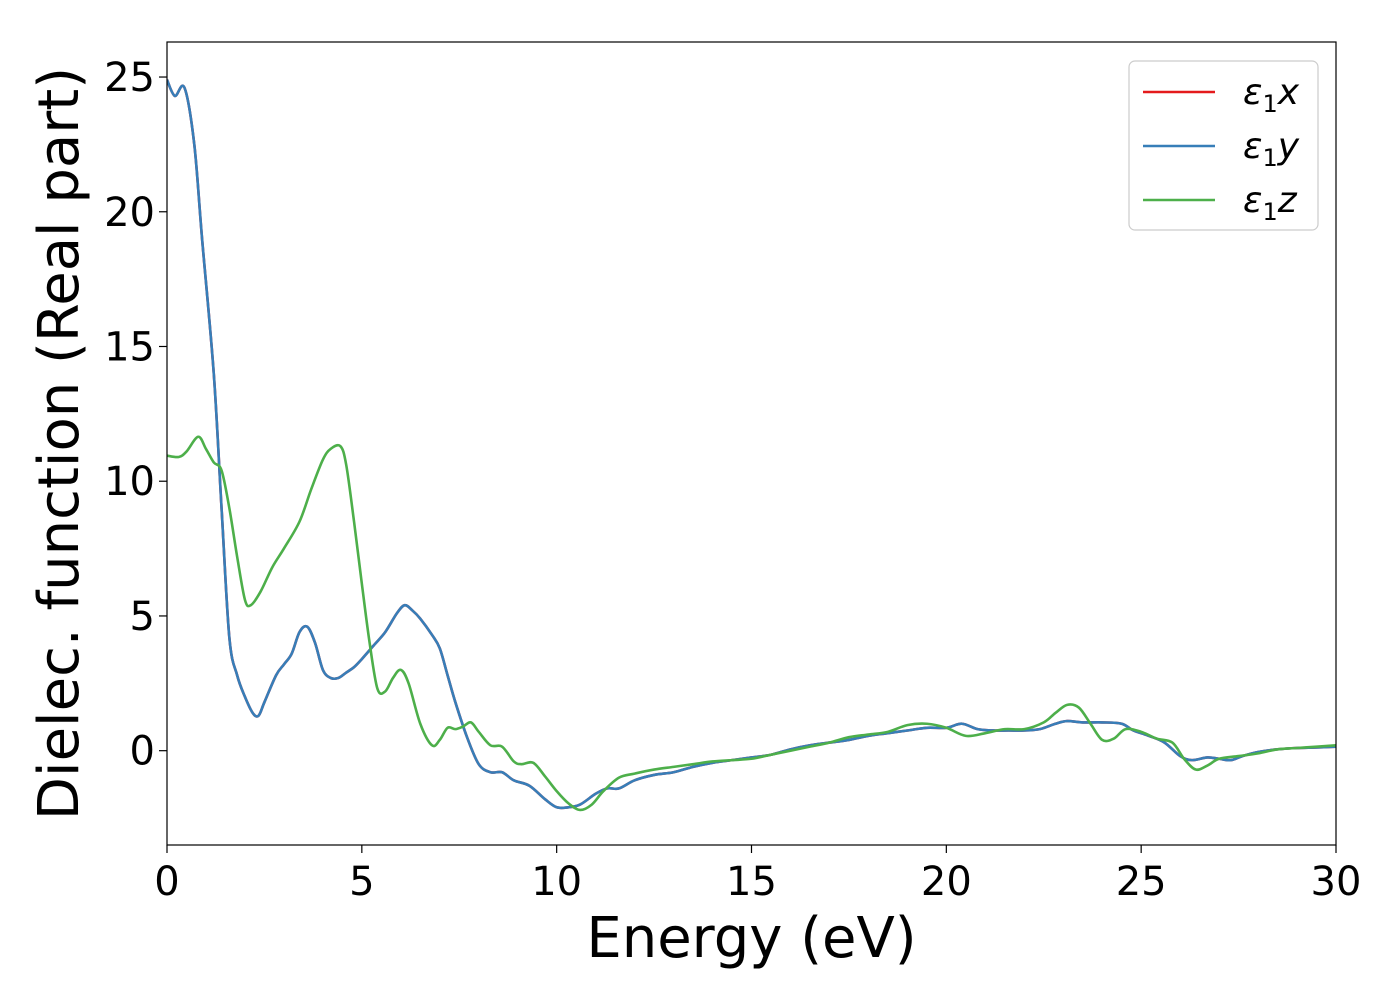 The width and height of the screenshot is (1400, 1000). Describe the element at coordinates (1270, 203) in the screenshot. I see `legend-label-3: ε1z` at that location.